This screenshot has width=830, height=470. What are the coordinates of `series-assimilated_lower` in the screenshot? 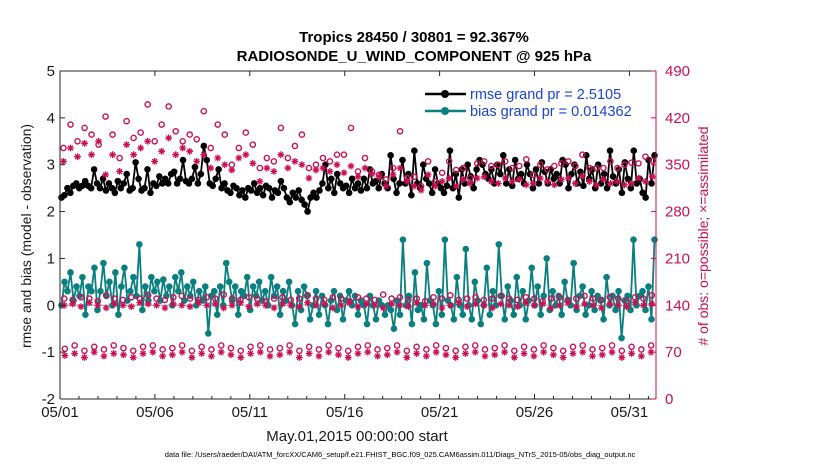 It's located at (358, 354).